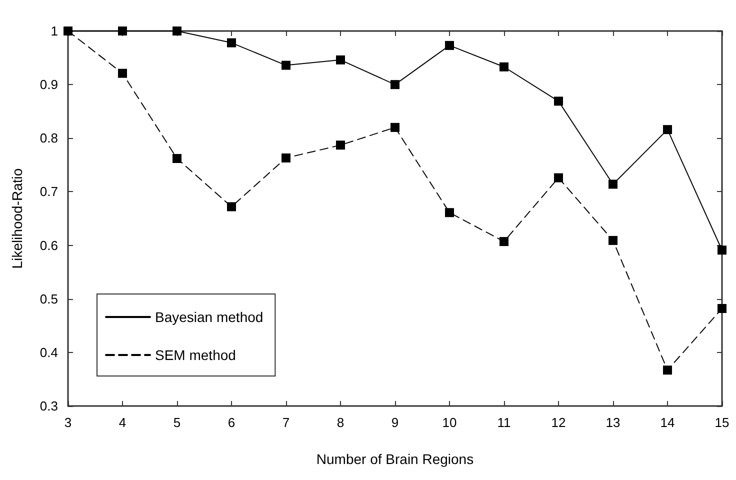  What do you see at coordinates (49, 138) in the screenshot?
I see `y-tick-label: 0.8` at bounding box center [49, 138].